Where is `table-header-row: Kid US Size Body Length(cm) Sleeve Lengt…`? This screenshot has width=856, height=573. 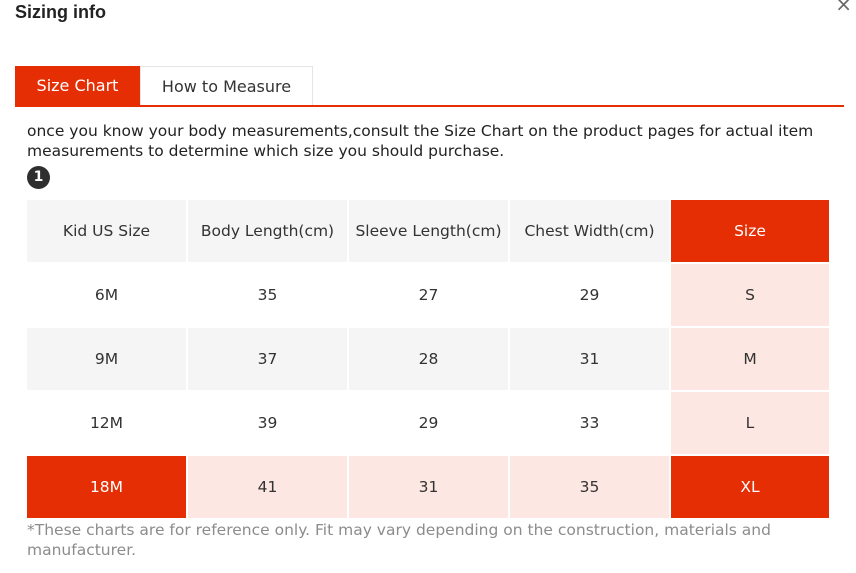 table-header-row: Kid US Size Body Length(cm) Sleeve Lengt… is located at coordinates (428, 231).